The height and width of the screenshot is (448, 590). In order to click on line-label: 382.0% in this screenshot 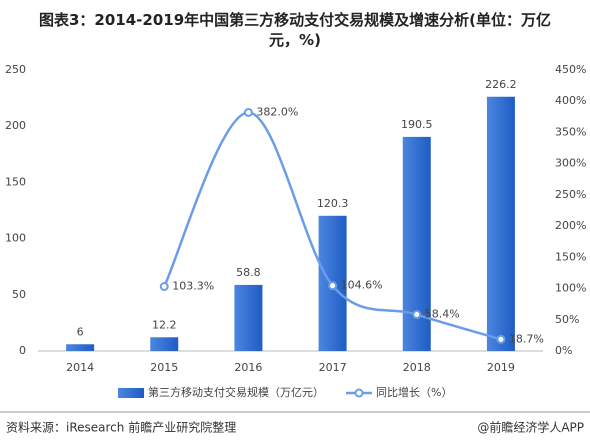, I will do `click(277, 111)`.